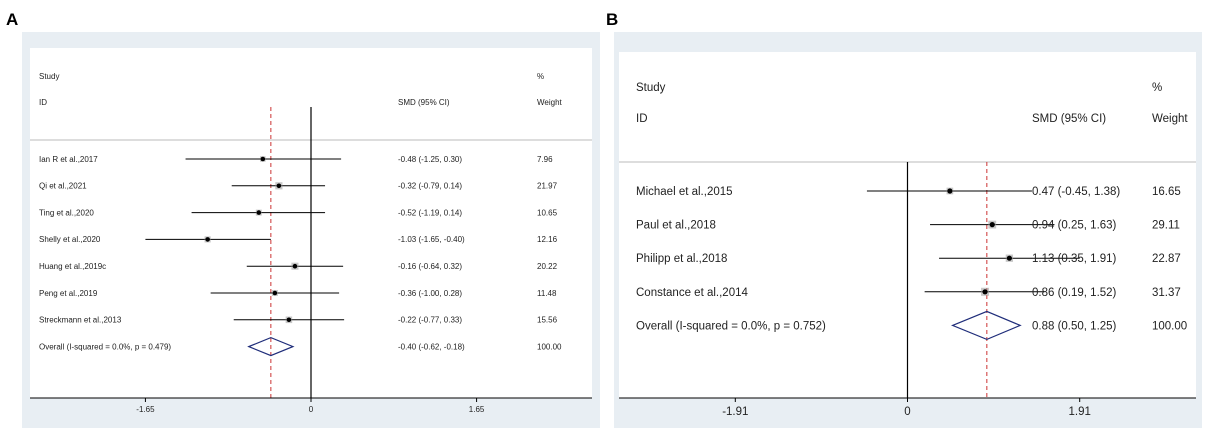  I want to click on a-ci-text: -0.52 (-1.19, 0.14), so click(430, 212).